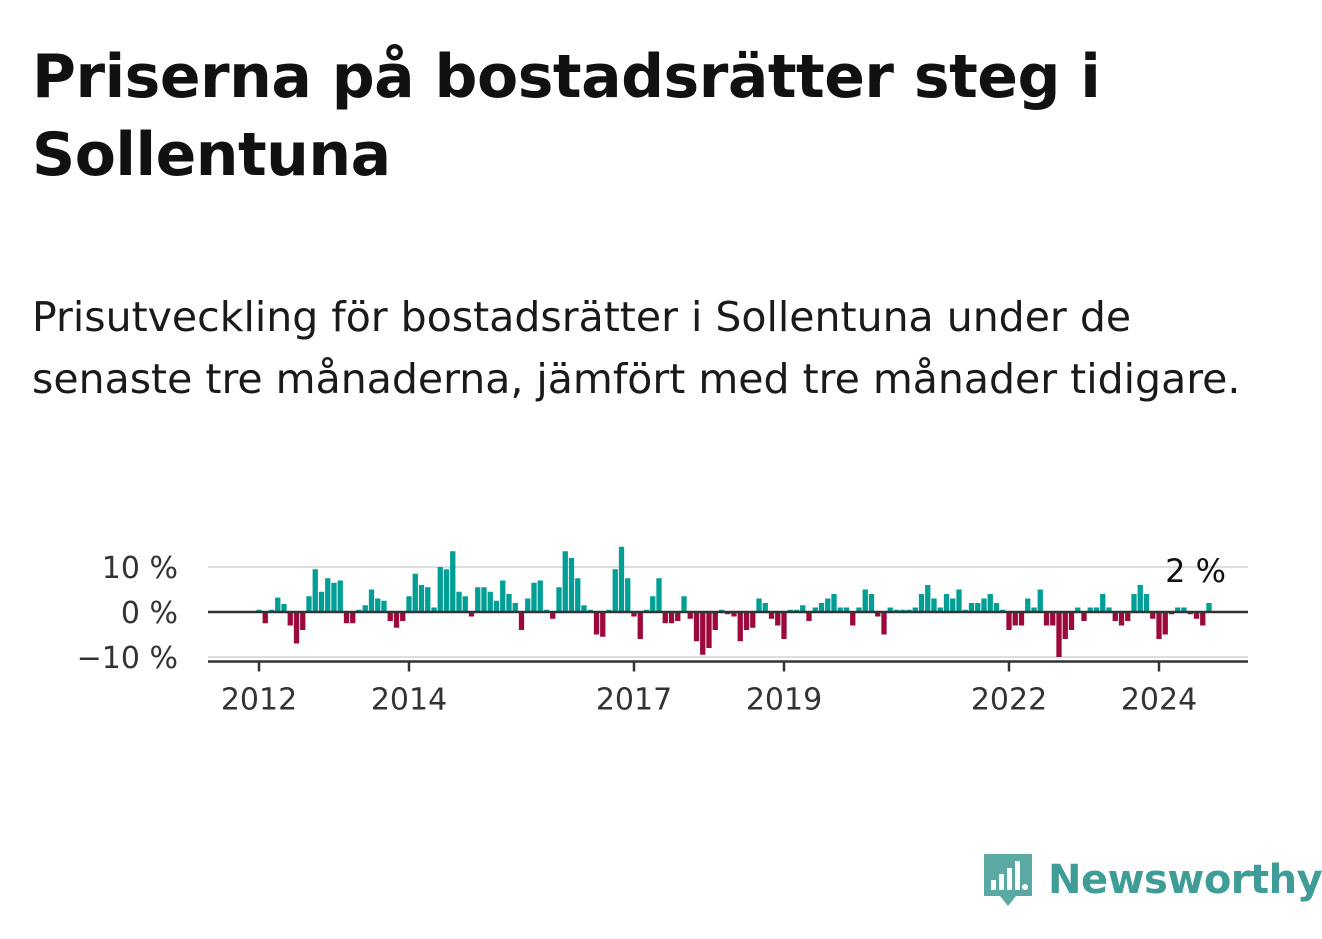 This screenshot has width=1322, height=939. What do you see at coordinates (1008, 880) in the screenshot?
I see `newsworthy-logo-icon` at bounding box center [1008, 880].